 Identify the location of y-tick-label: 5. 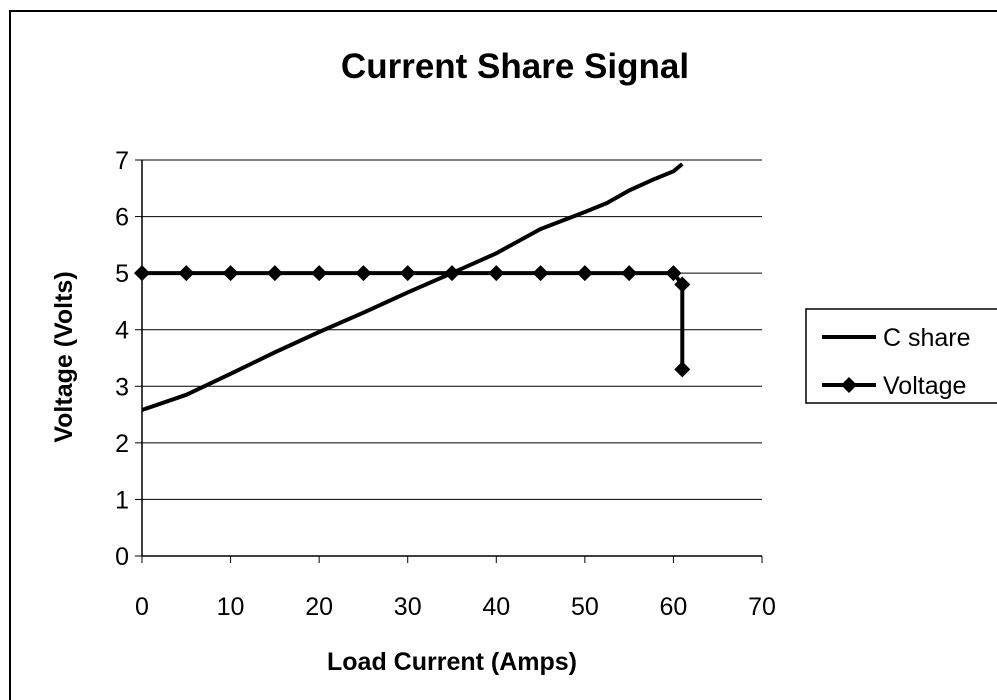
(122, 274).